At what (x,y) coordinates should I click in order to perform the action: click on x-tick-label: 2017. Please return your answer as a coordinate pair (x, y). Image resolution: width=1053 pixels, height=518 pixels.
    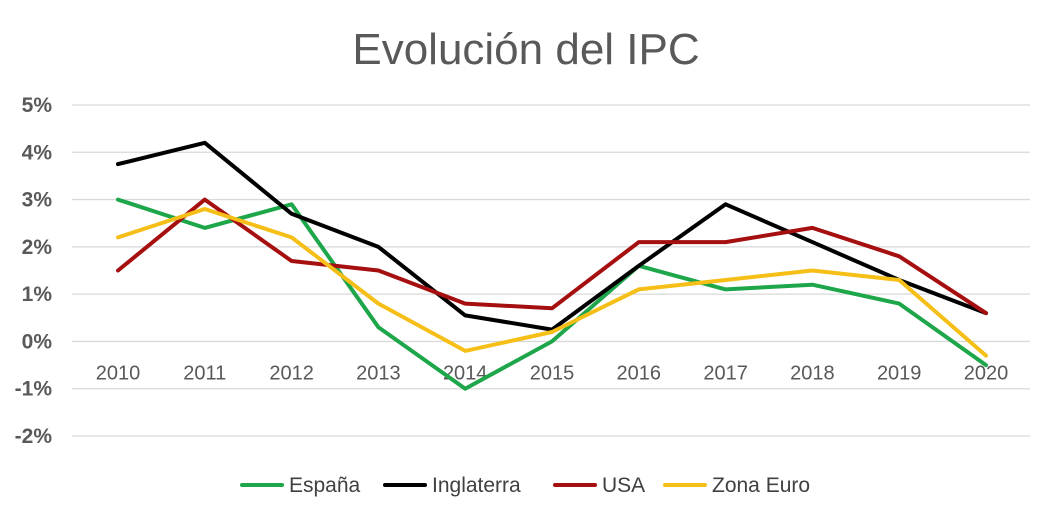
    Looking at the image, I should click on (725, 373).